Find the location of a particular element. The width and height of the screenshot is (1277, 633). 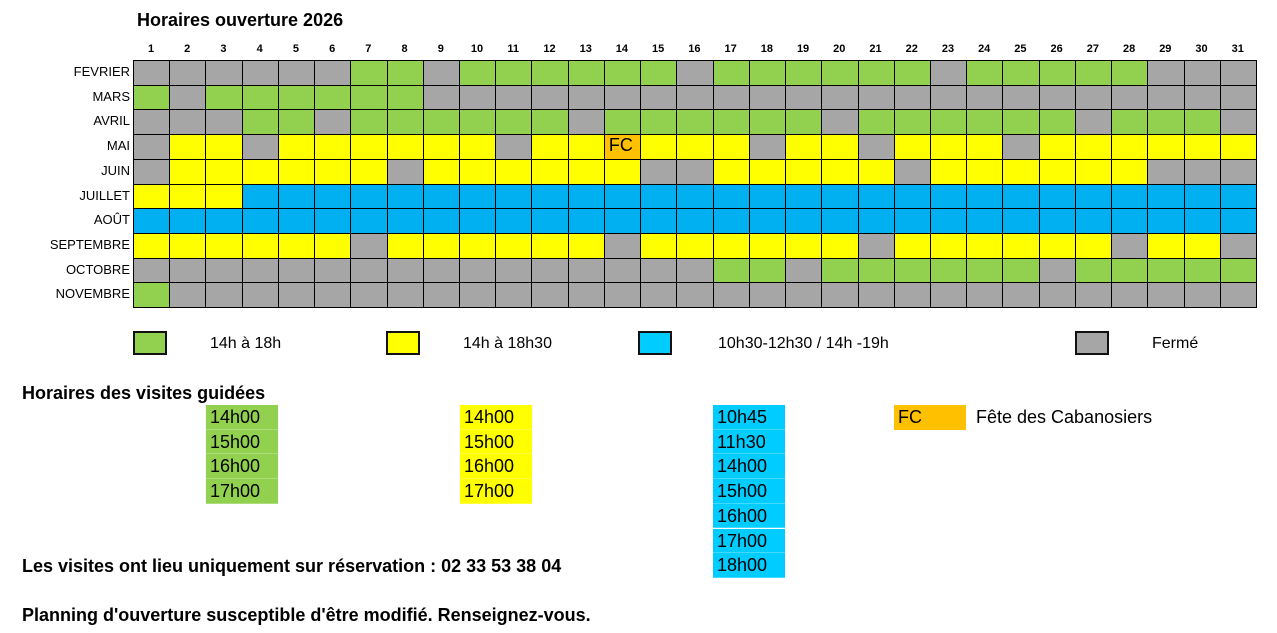

day-number: 8 is located at coordinates (404, 49).